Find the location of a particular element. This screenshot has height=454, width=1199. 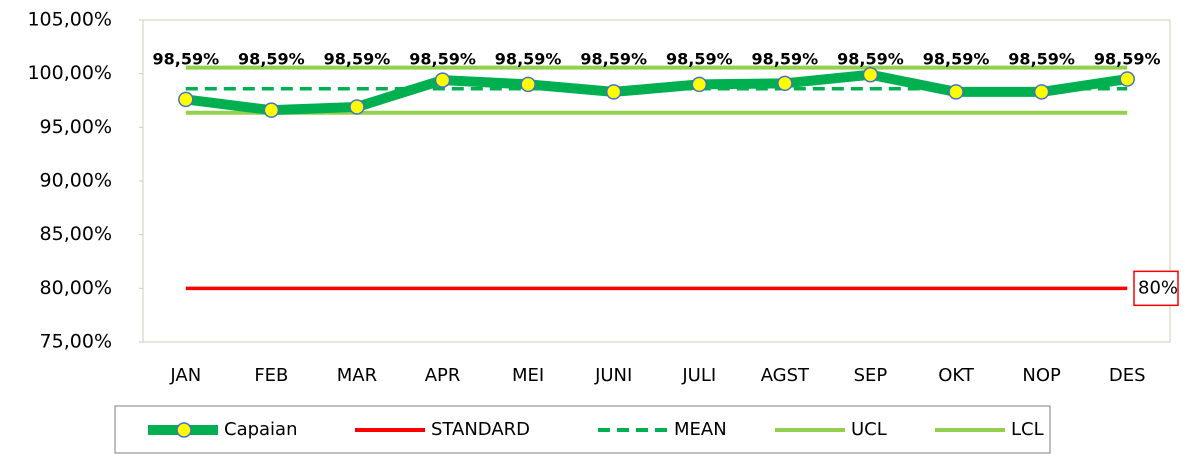

x-tick-label: SEP is located at coordinates (871, 375).